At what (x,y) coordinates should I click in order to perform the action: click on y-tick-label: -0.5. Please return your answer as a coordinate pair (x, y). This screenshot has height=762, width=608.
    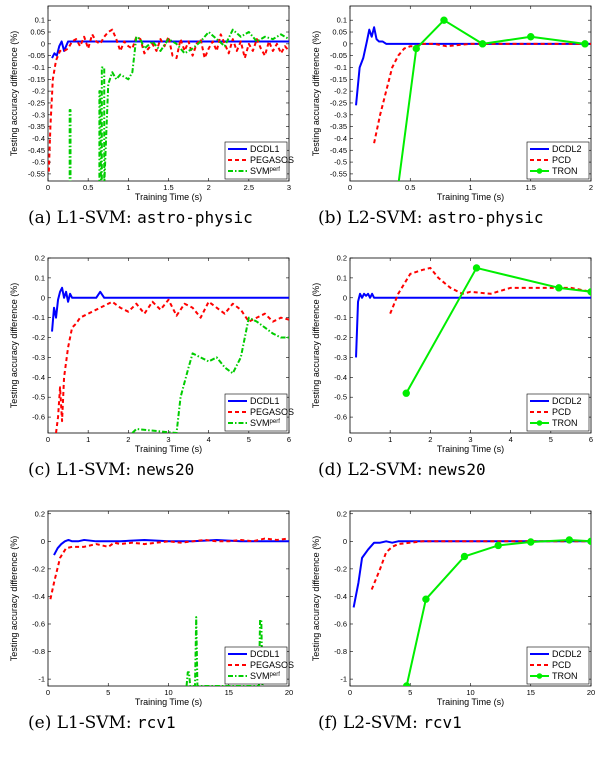
    Looking at the image, I should click on (340, 397).